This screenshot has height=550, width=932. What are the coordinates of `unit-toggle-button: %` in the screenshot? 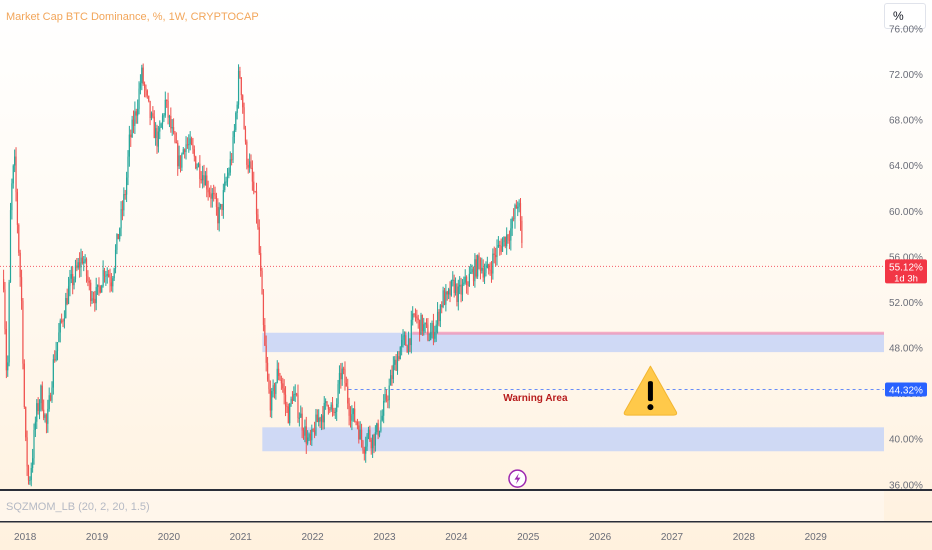 It's located at (905, 16).